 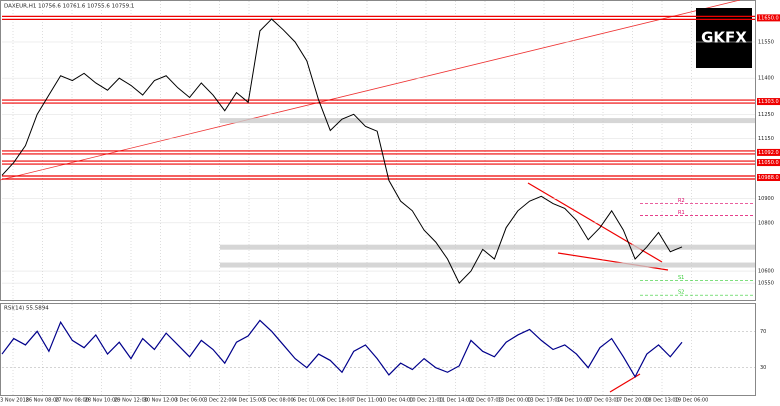 What do you see at coordinates (426, 401) in the screenshot?
I see `x-tick-label: 10 Dec 21:00` at bounding box center [426, 401].